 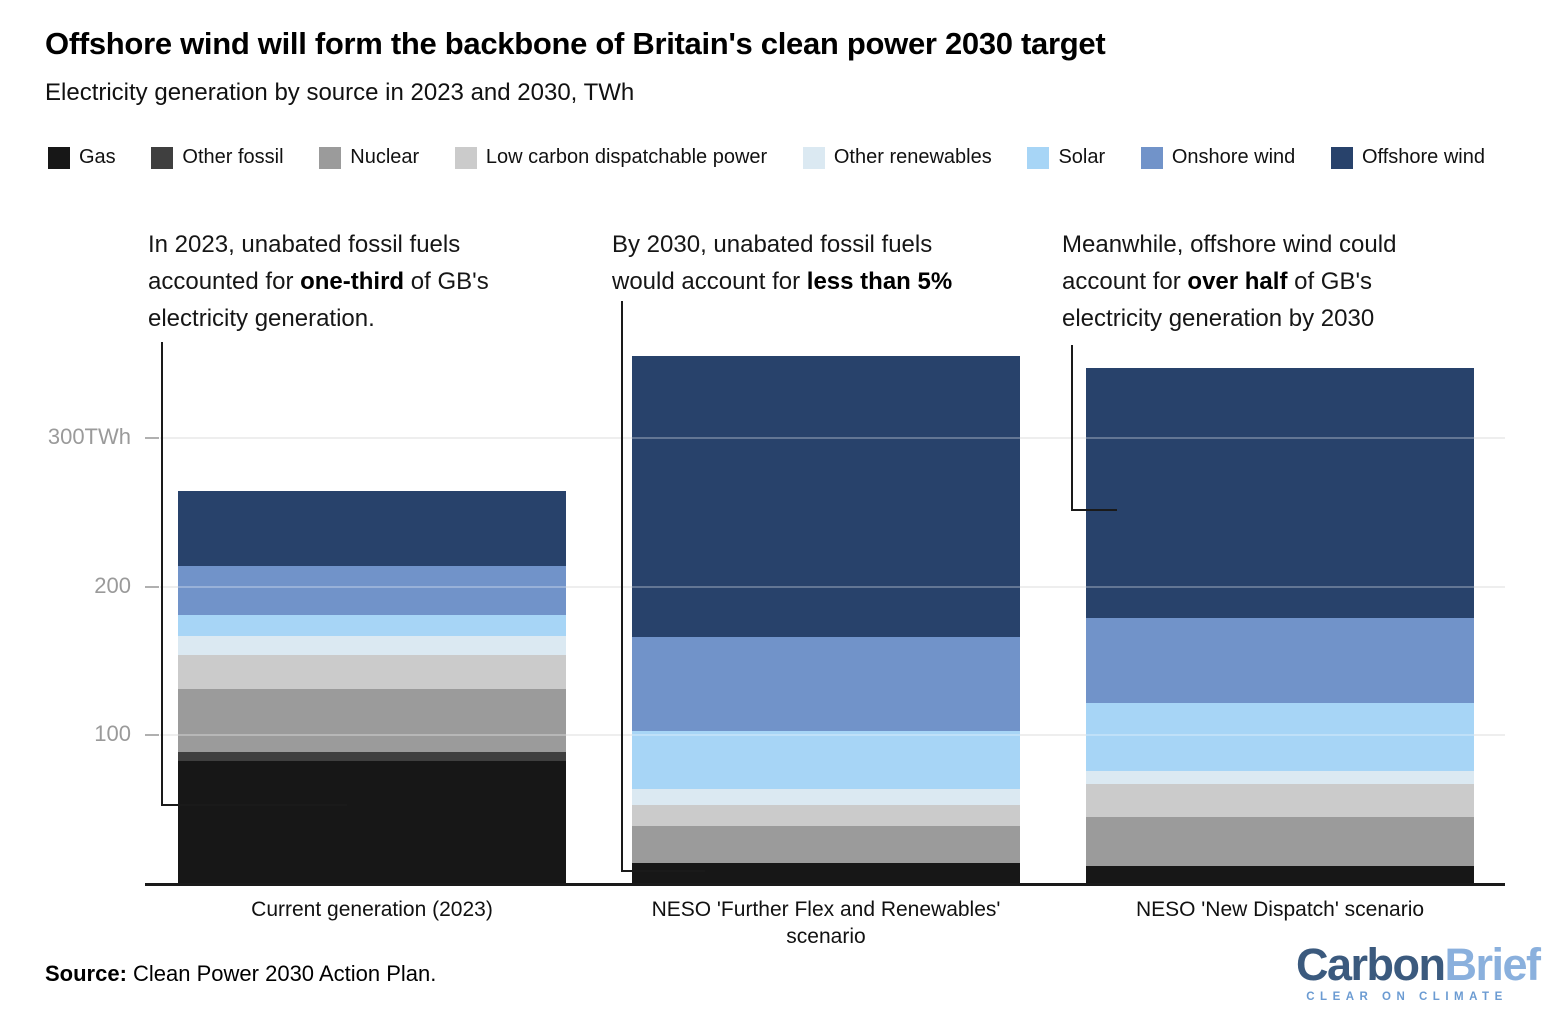 What do you see at coordinates (1072, 428) in the screenshot?
I see `annotation-connector-3-vertical` at bounding box center [1072, 428].